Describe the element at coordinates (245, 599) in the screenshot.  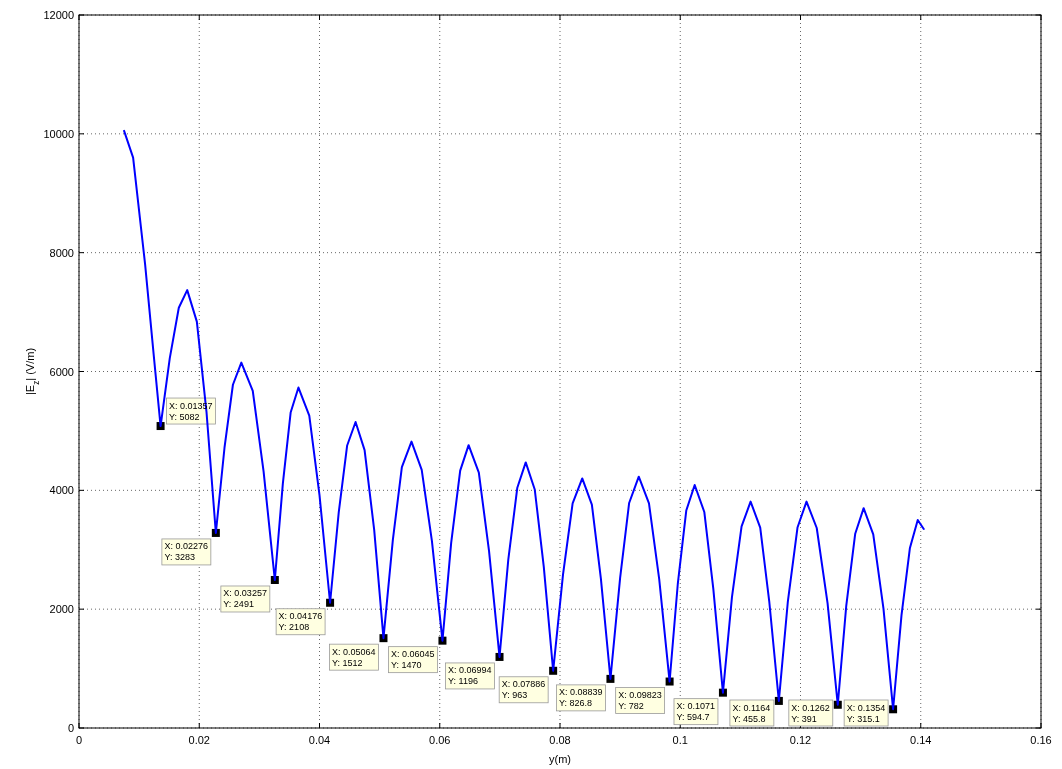
I see `annotation: X: 0.03257 Y: 2491` at that location.